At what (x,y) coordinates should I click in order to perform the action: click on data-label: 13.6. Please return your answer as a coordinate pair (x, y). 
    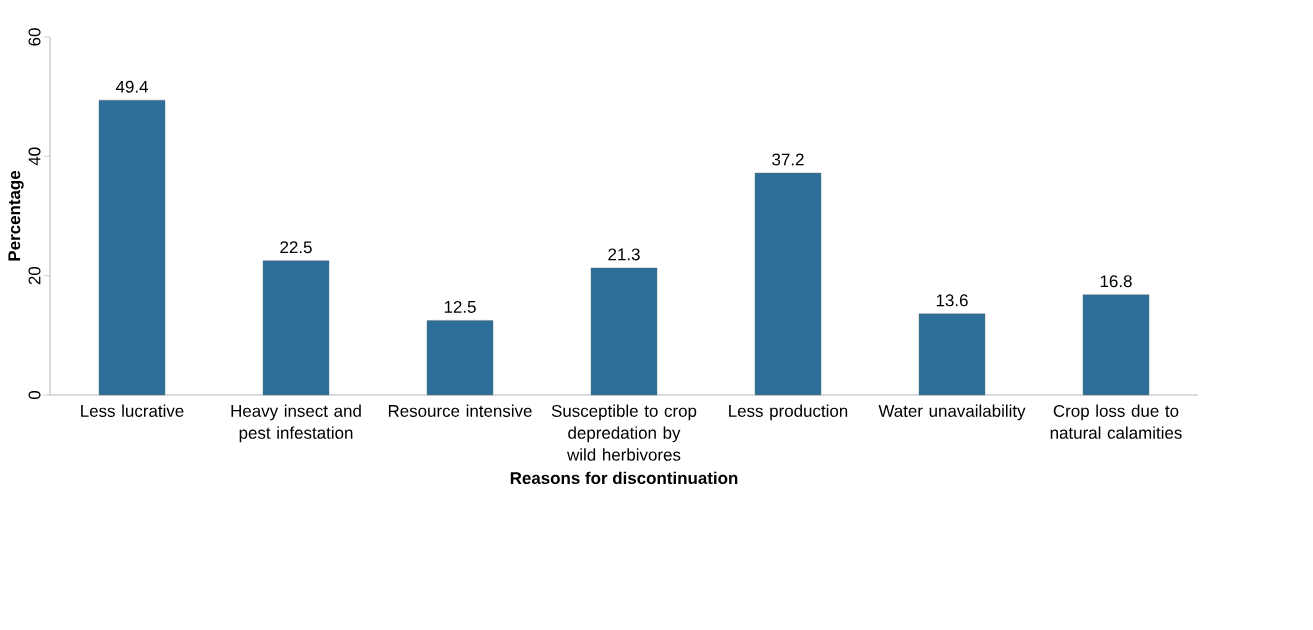
    Looking at the image, I should click on (952, 300).